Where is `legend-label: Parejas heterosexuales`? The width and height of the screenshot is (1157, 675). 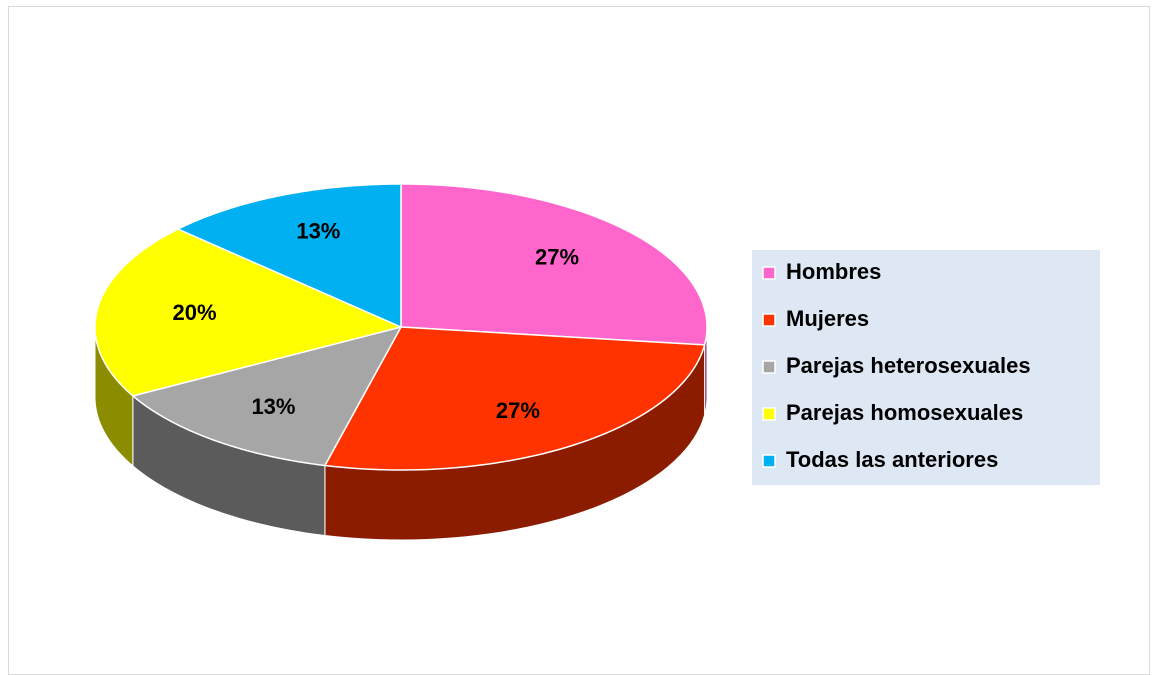
legend-label: Parejas heterosexuales is located at coordinates (908, 365).